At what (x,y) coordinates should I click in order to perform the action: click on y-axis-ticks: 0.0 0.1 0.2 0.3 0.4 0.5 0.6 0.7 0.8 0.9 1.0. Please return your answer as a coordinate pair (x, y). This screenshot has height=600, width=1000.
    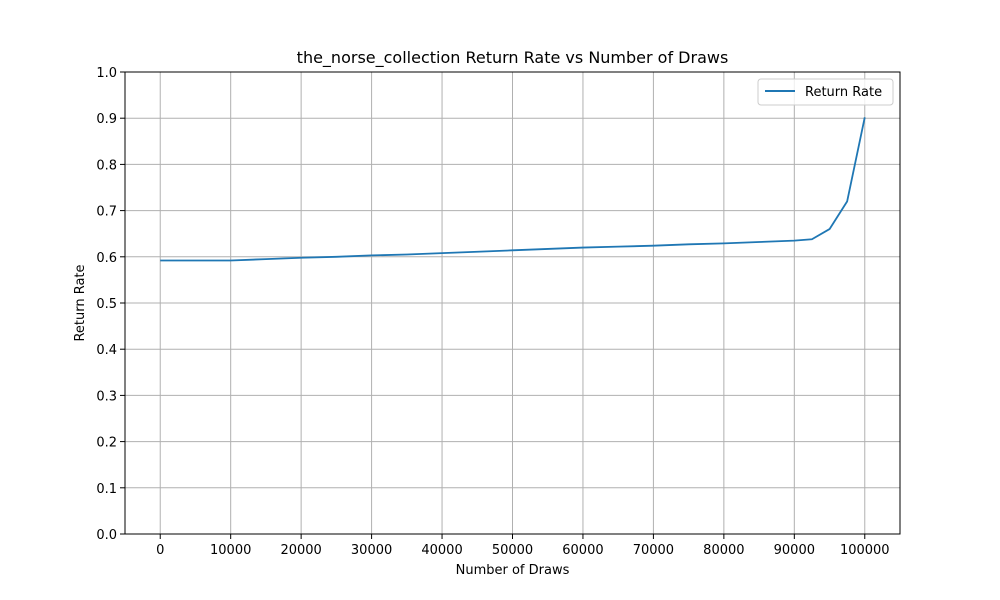
    Looking at the image, I should click on (110, 304).